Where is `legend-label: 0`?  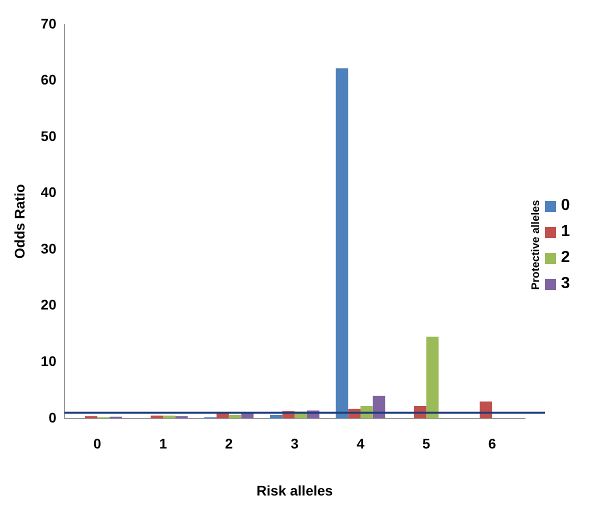
legend-label: 0 is located at coordinates (565, 206).